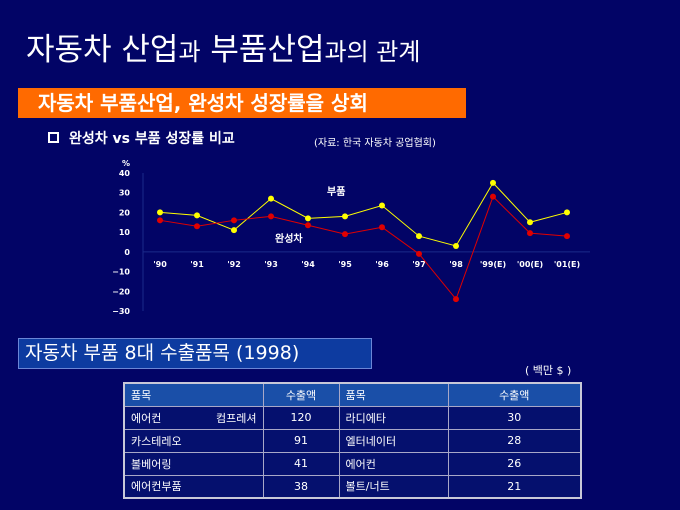 This screenshot has height=510, width=680. What do you see at coordinates (345, 264) in the screenshot?
I see `x-tick-label: '95` at bounding box center [345, 264].